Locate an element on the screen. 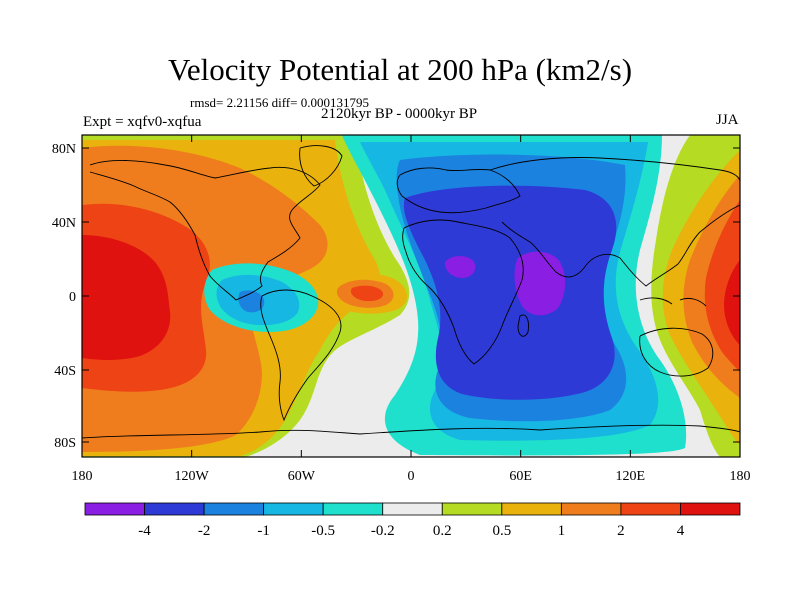 This screenshot has height=600, width=800. pos-lobe-east-max is located at coordinates (732, 302).